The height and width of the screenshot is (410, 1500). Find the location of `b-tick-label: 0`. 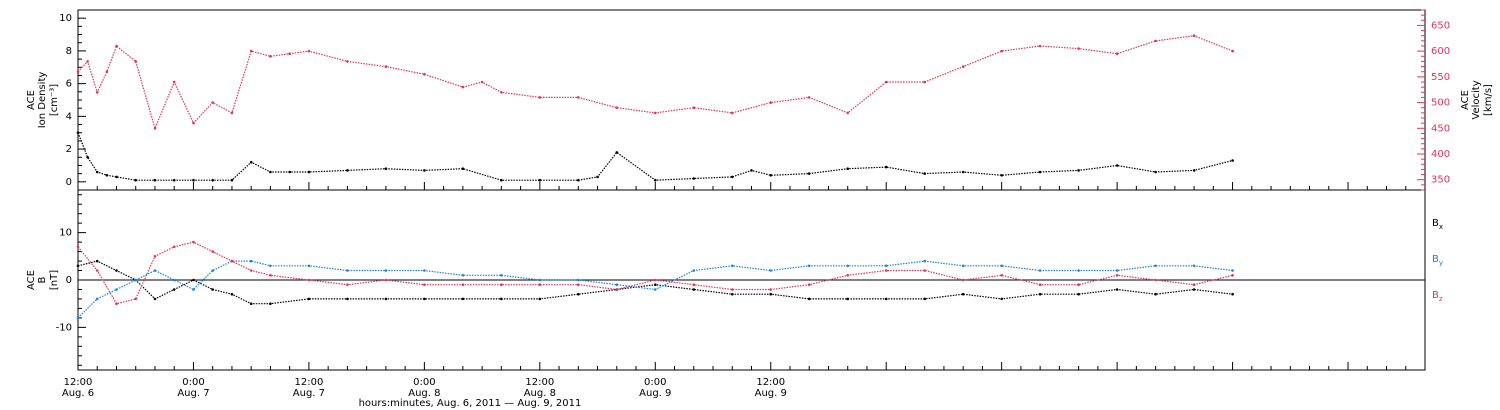

b-tick-label: 0 is located at coordinates (69, 280).